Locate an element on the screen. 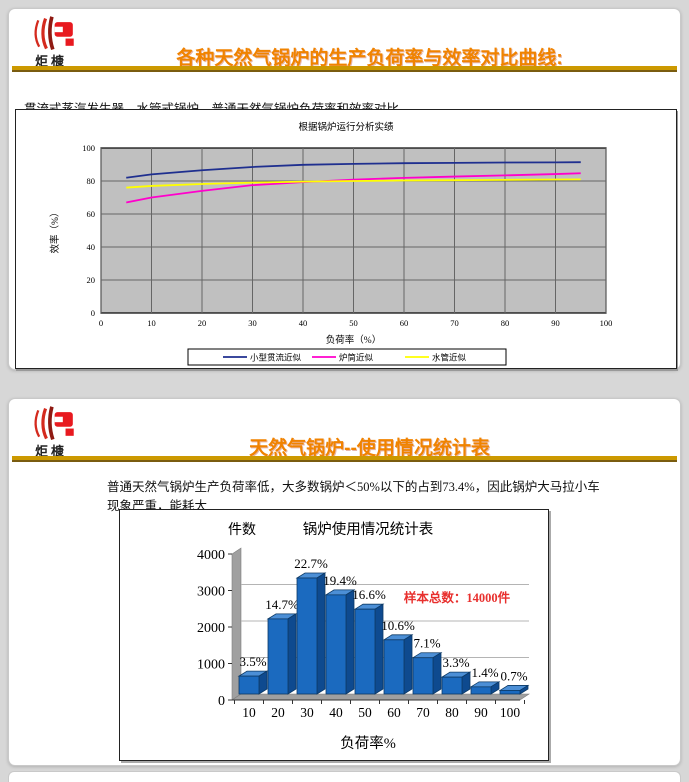 The image size is (689, 782). svg-text: 4000 is located at coordinates (211, 555).